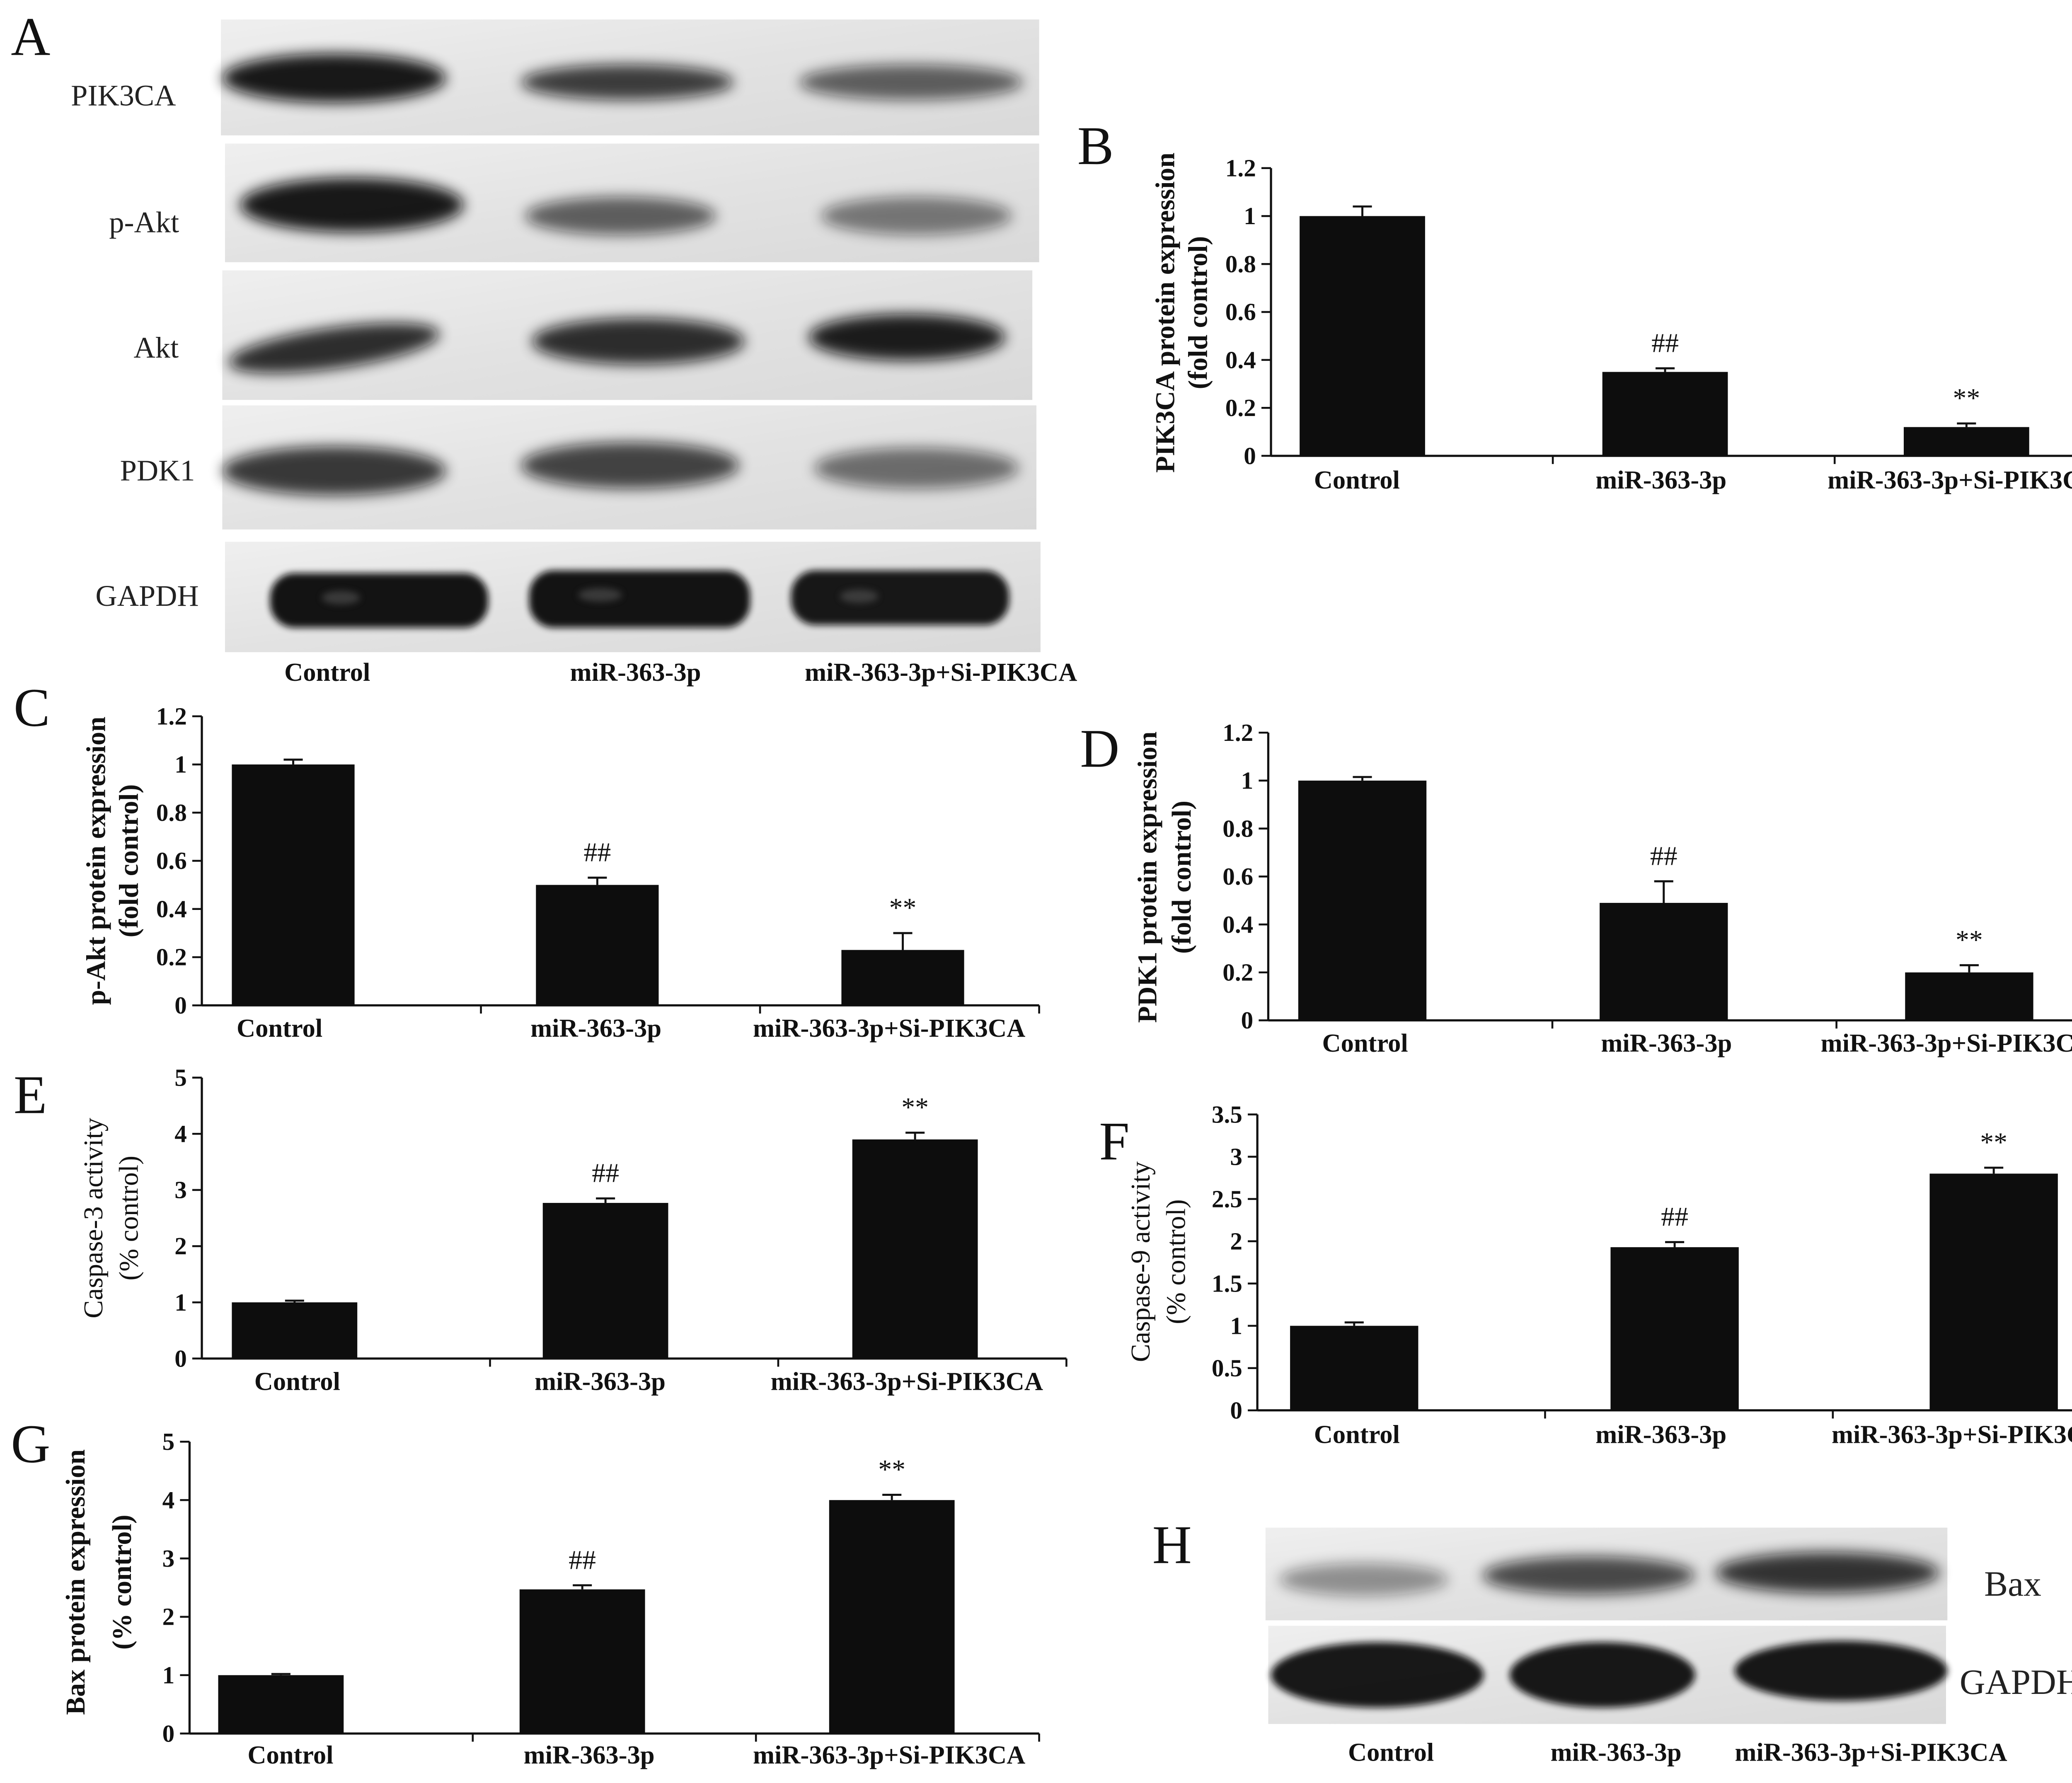 The image size is (2072, 1783). What do you see at coordinates (1227, 1283) in the screenshot?
I see `y-tick-label: 1.5` at bounding box center [1227, 1283].